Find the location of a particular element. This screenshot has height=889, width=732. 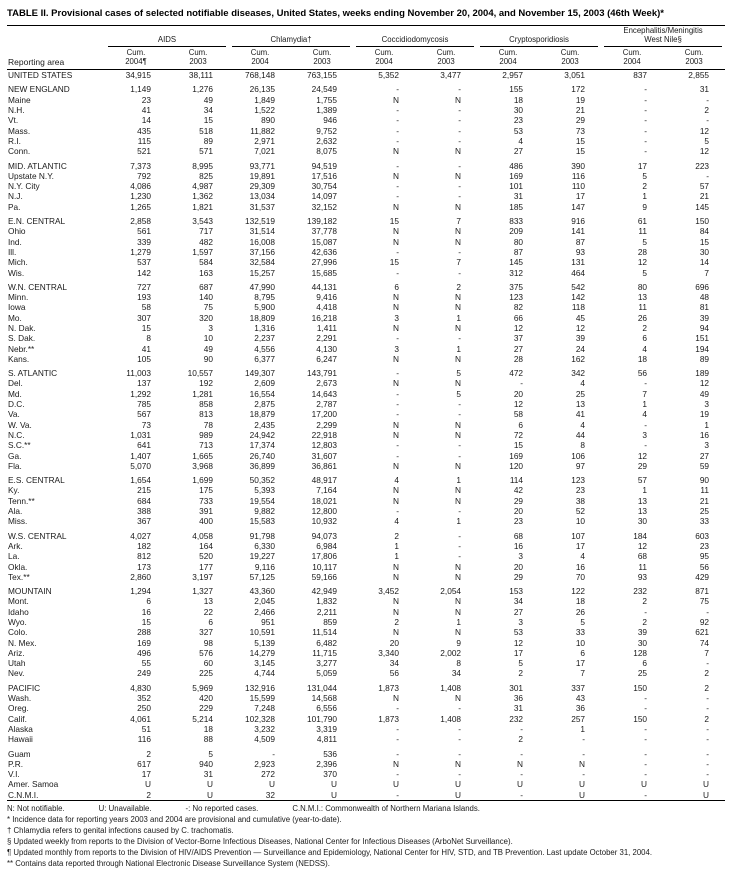

value-cell: 5 is located at coordinates (707, 140).